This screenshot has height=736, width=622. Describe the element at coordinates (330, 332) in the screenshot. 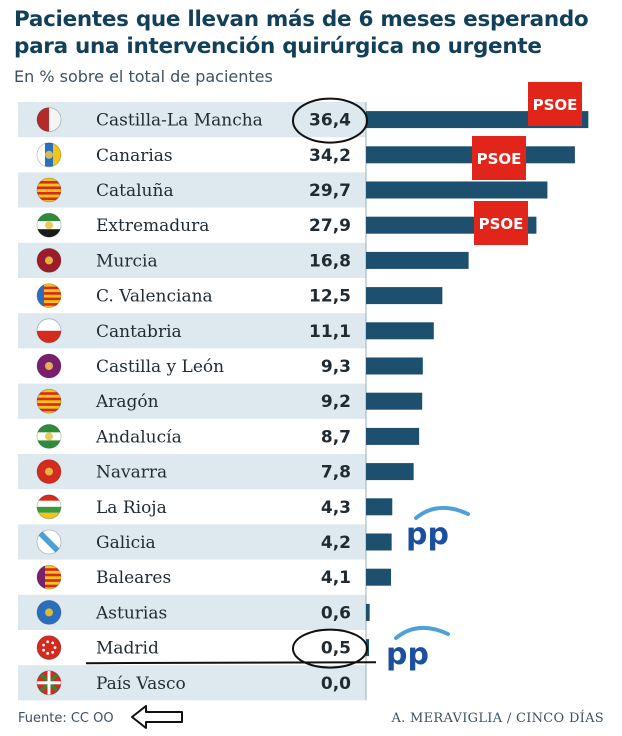

I see `value-label: 11,1` at that location.